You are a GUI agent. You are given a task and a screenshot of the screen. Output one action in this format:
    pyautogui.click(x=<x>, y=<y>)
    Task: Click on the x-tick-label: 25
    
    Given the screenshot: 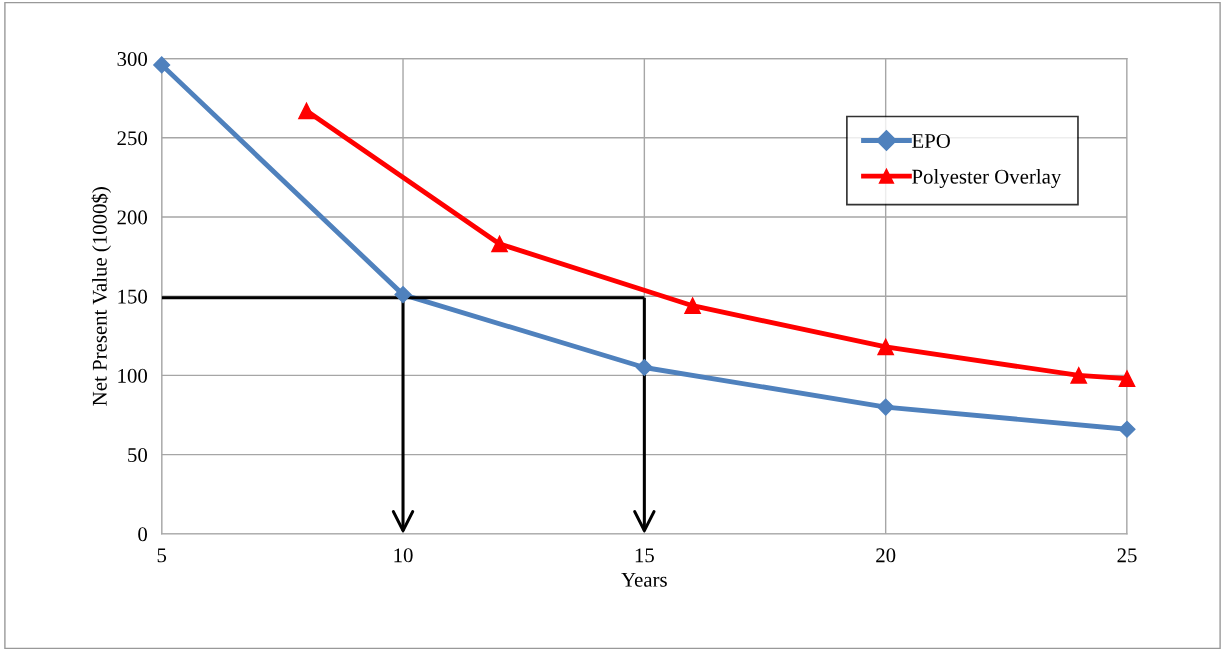 What is the action you would take?
    pyautogui.click(x=1127, y=555)
    